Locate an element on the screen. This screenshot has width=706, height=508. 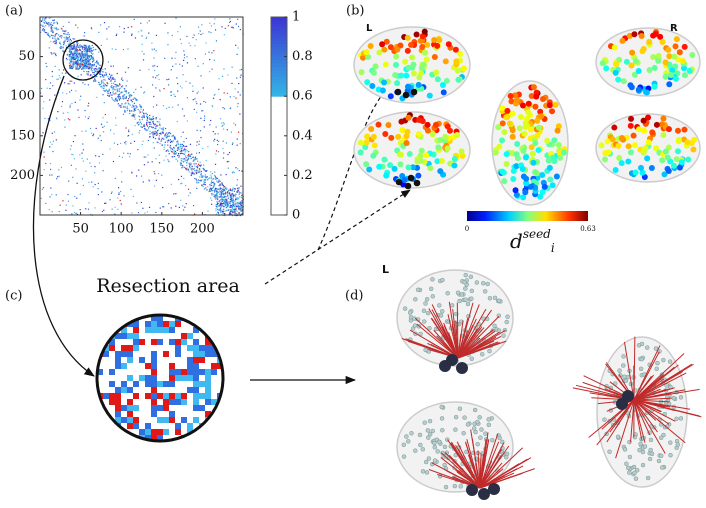
colorbar-tick-label: 1 is located at coordinates (296, 17).